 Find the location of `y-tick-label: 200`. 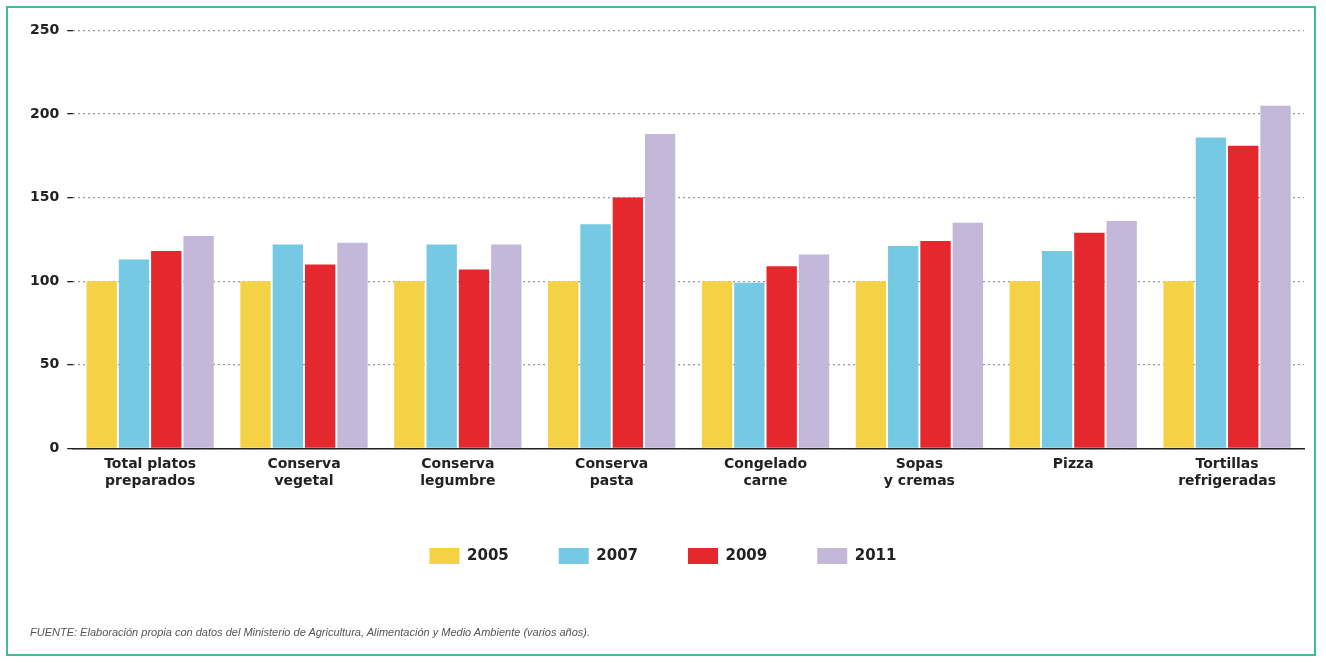

y-tick-label: 200 is located at coordinates (44, 112).